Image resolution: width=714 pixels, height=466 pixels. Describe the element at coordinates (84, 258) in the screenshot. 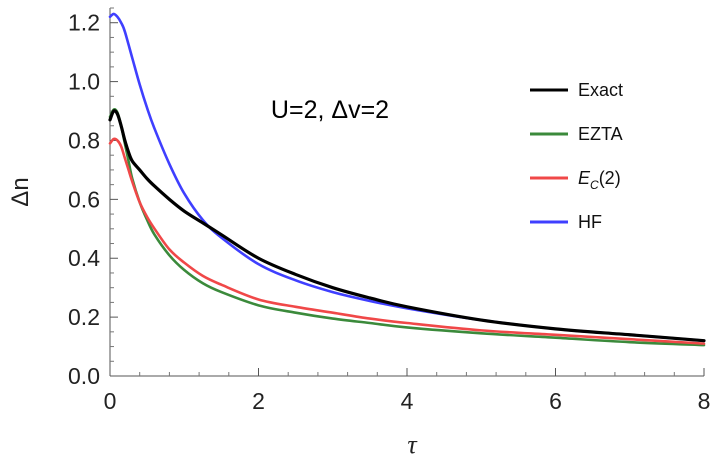

I see `y-tick-label: 0.4` at that location.